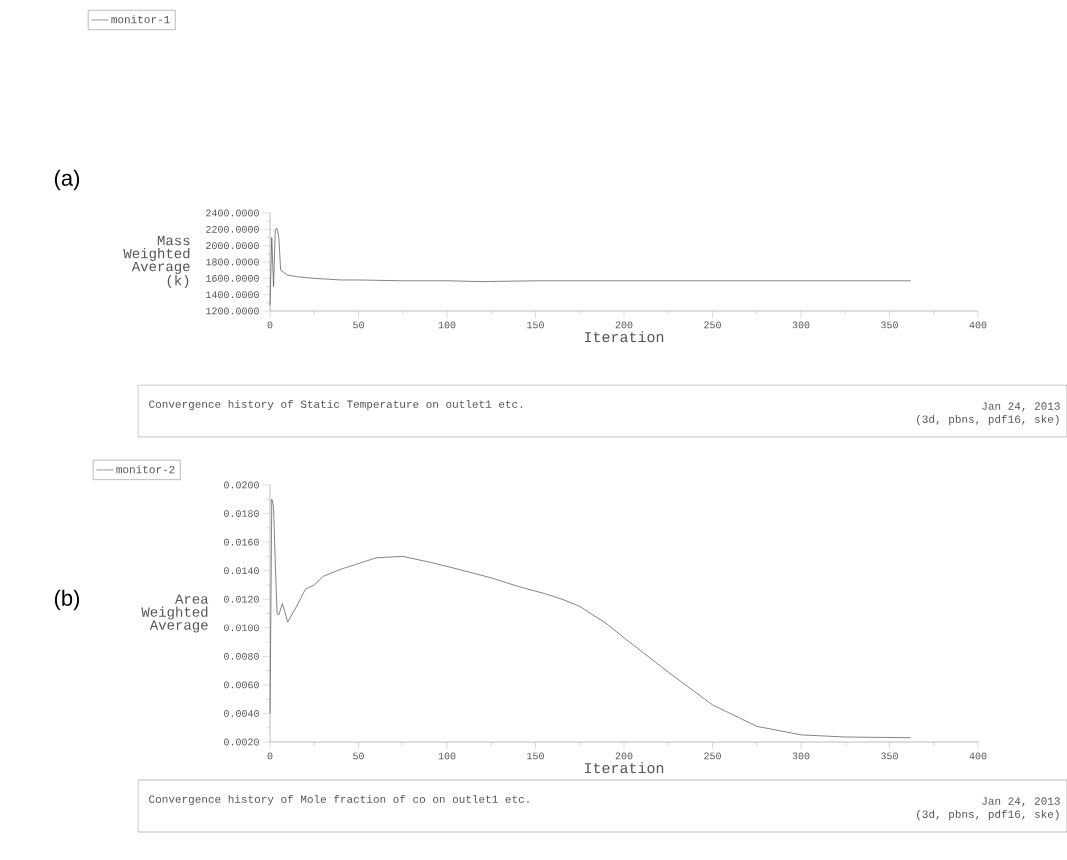 The width and height of the screenshot is (1067, 860). What do you see at coordinates (156, 262) in the screenshot?
I see `y-axis-title: Mass Weighted Average (k)` at bounding box center [156, 262].